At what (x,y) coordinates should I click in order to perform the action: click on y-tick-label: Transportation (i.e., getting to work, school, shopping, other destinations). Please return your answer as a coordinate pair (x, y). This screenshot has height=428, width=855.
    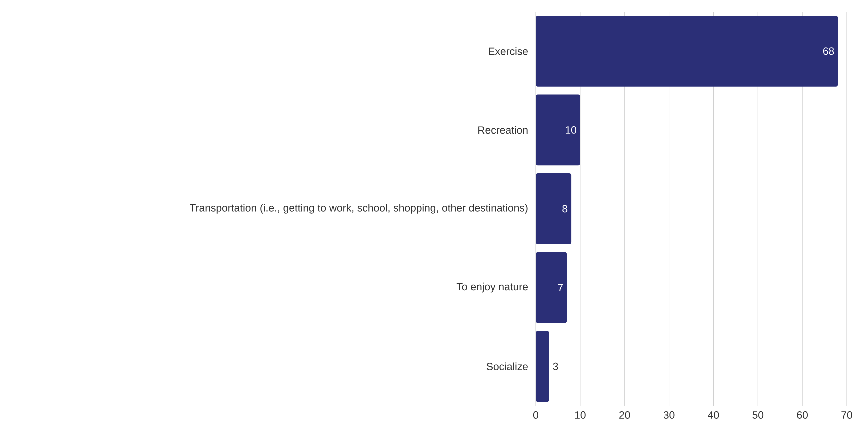
    Looking at the image, I should click on (359, 209).